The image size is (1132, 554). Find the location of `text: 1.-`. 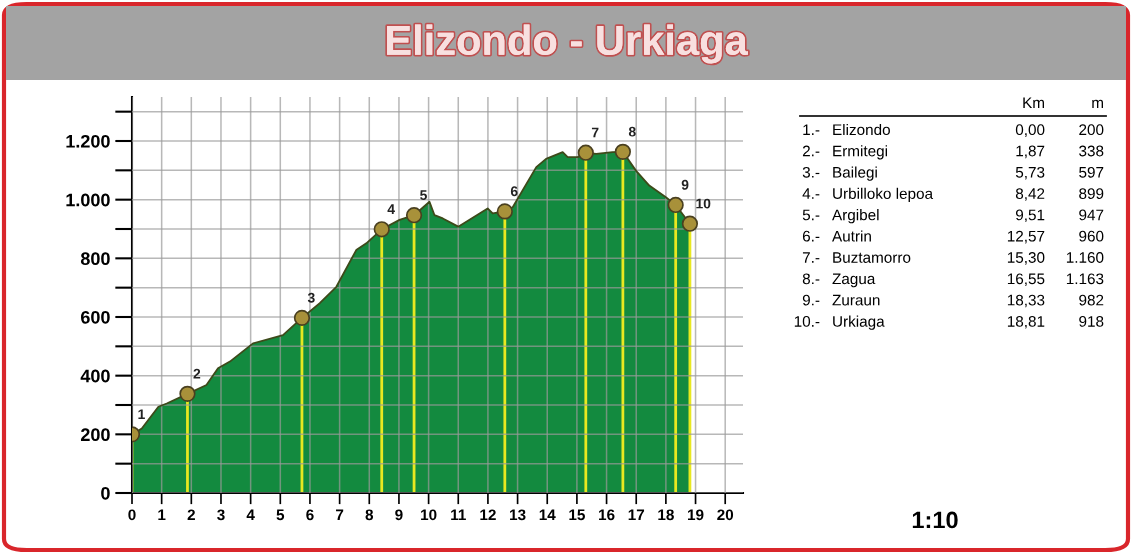

text: 1.- is located at coordinates (811, 129).